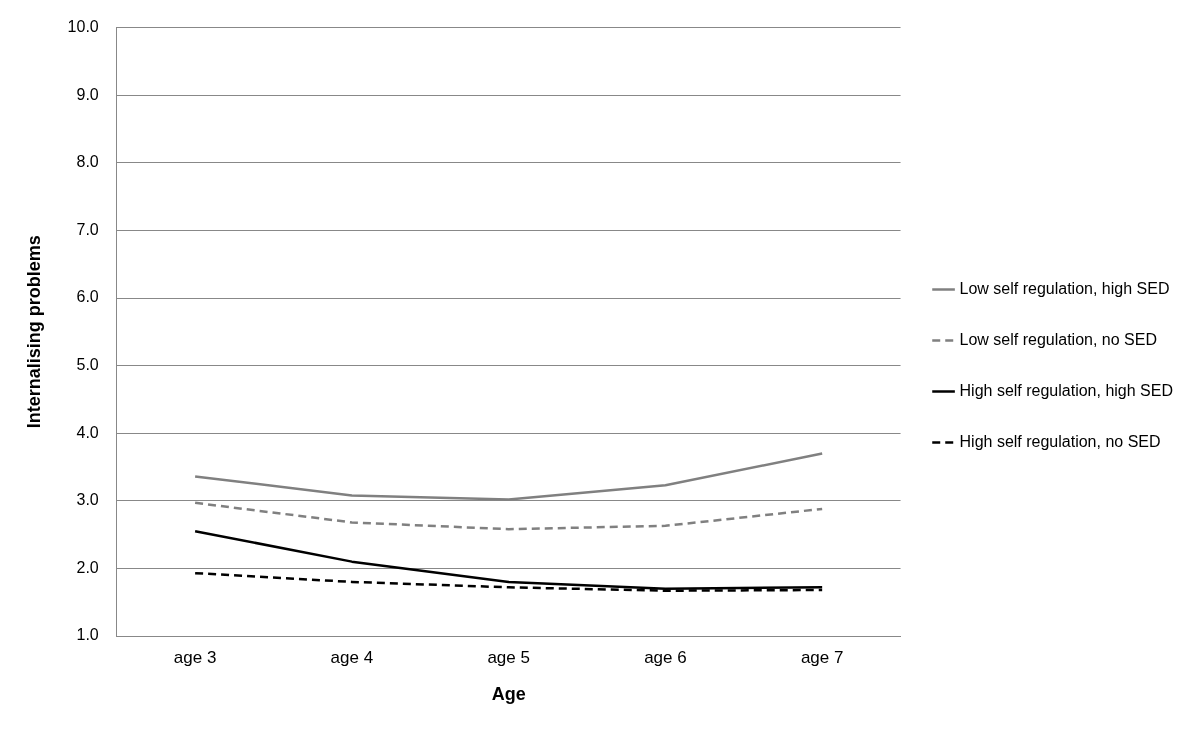 The height and width of the screenshot is (740, 1203). What do you see at coordinates (1058, 339) in the screenshot?
I see `legend-label: Low self regulation, no SED` at bounding box center [1058, 339].